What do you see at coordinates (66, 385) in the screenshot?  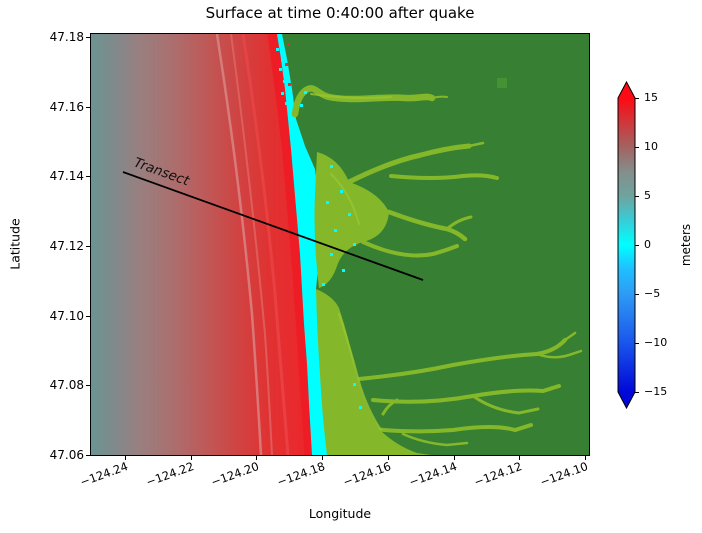 I see `y-tick-label: 47.08` at bounding box center [66, 385].